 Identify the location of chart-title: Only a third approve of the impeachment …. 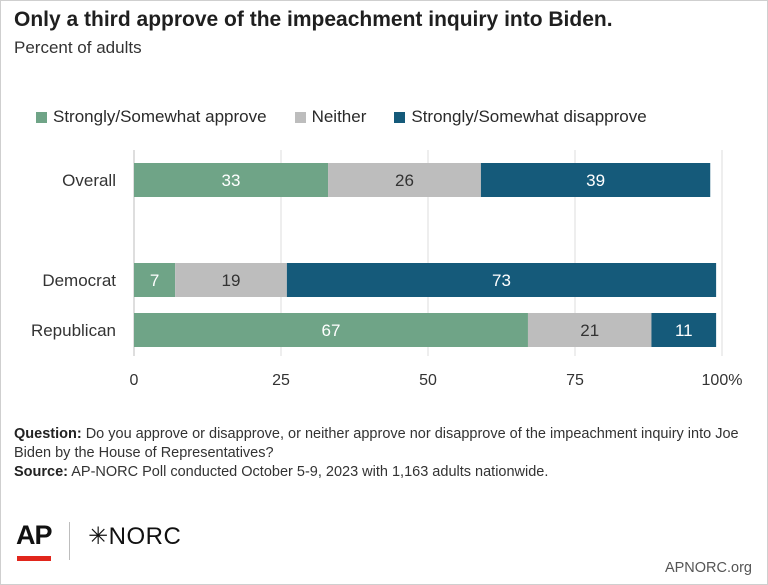
(313, 19).